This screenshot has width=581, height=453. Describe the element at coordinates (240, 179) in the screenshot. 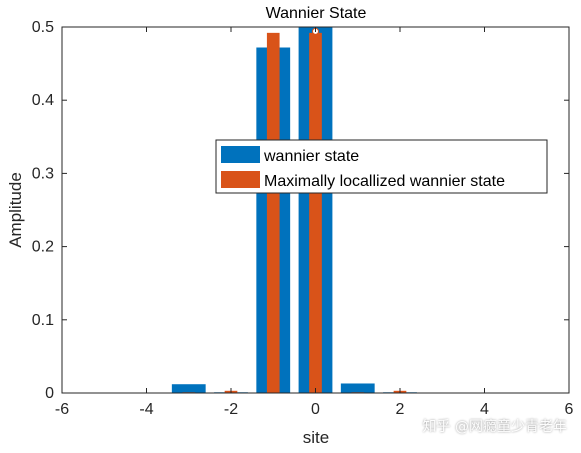

I see `legend-swatch-maximally-localized` at that location.